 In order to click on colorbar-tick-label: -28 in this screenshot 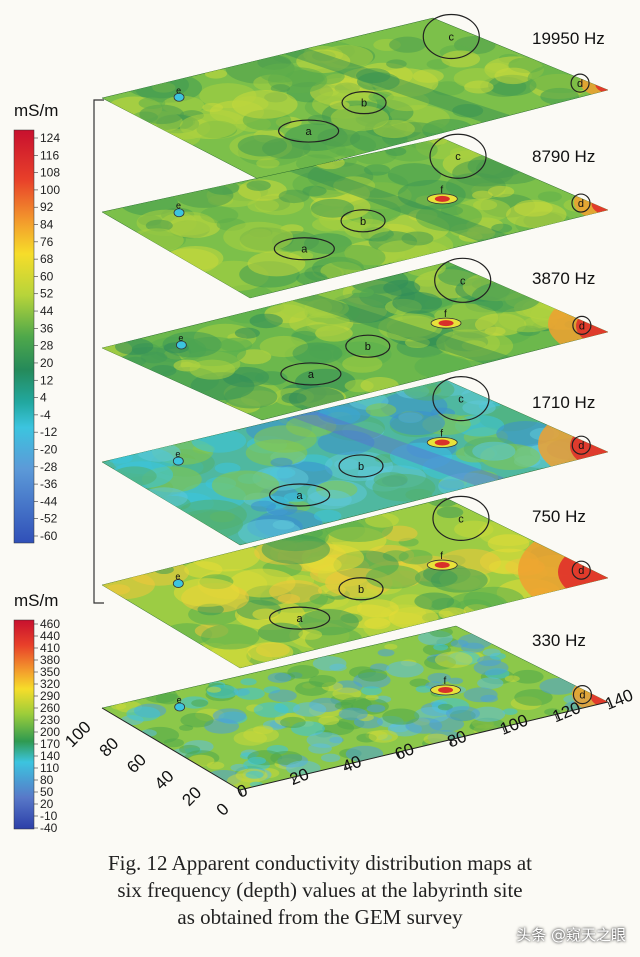, I will do `click(49, 467)`.